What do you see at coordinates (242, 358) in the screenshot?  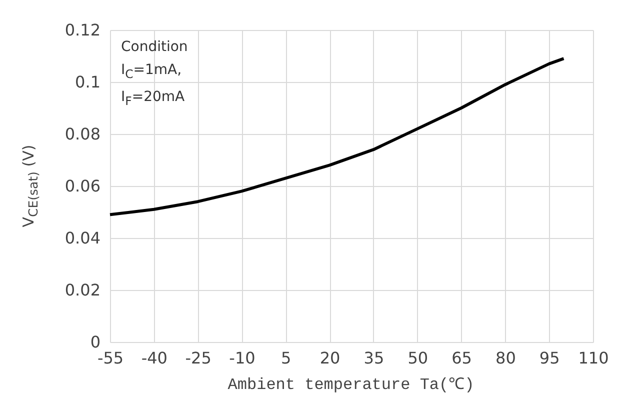 I see `x-tick-label: -10` at bounding box center [242, 358].